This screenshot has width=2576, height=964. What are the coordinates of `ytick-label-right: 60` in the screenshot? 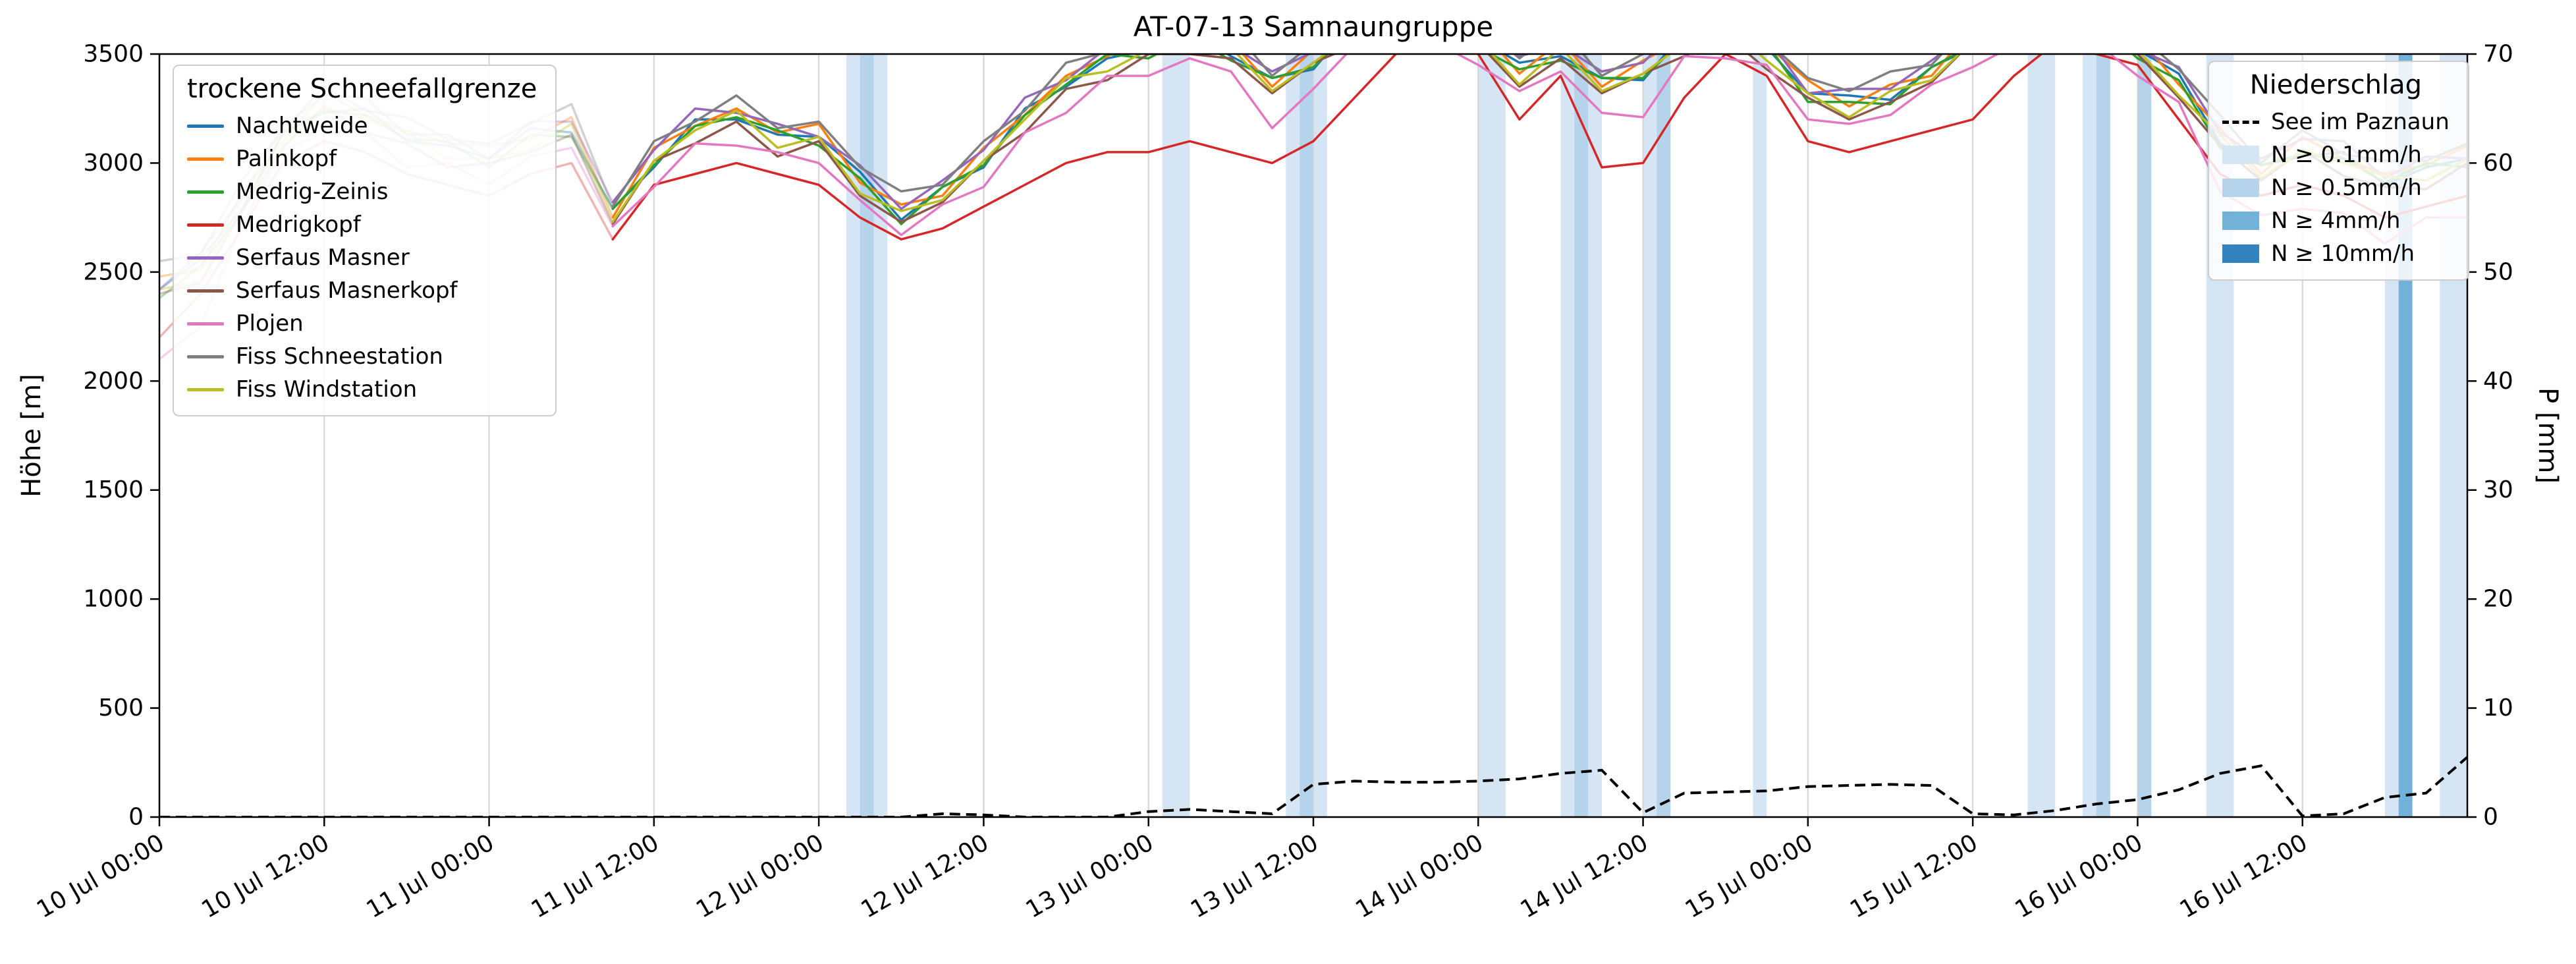 It's located at (2498, 163).